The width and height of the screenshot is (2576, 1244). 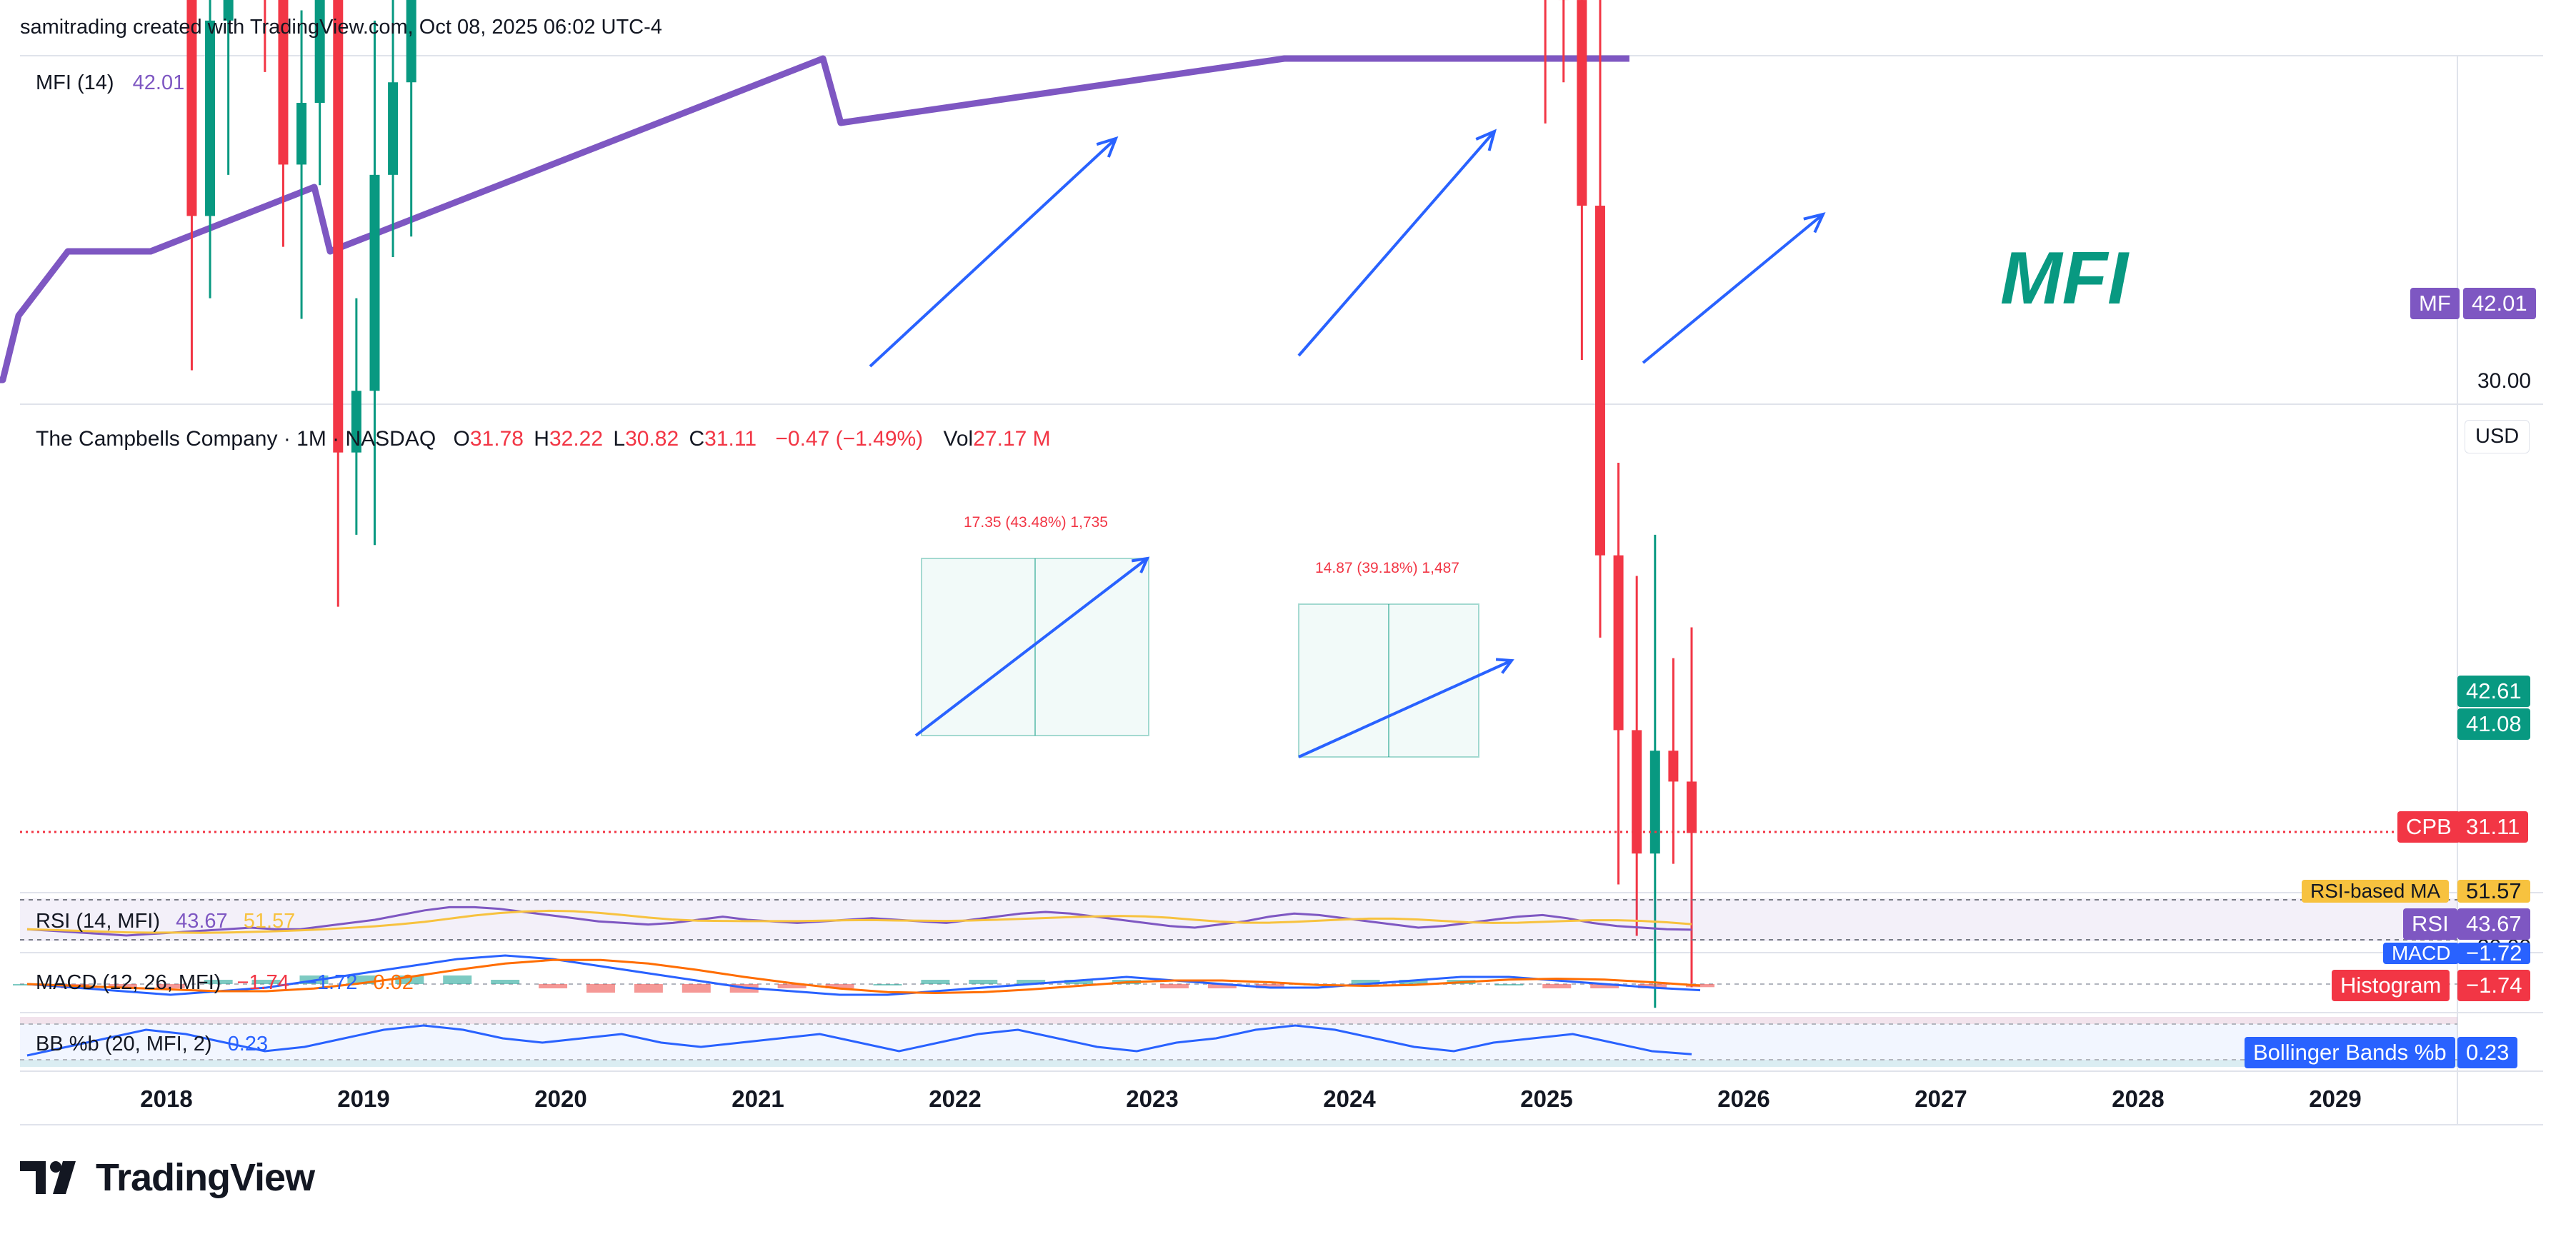 What do you see at coordinates (461, 439) in the screenshot?
I see `open-label: O` at bounding box center [461, 439].